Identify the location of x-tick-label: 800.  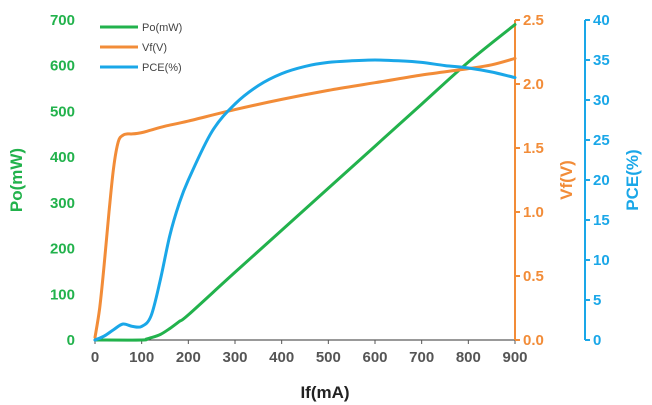
(468, 357).